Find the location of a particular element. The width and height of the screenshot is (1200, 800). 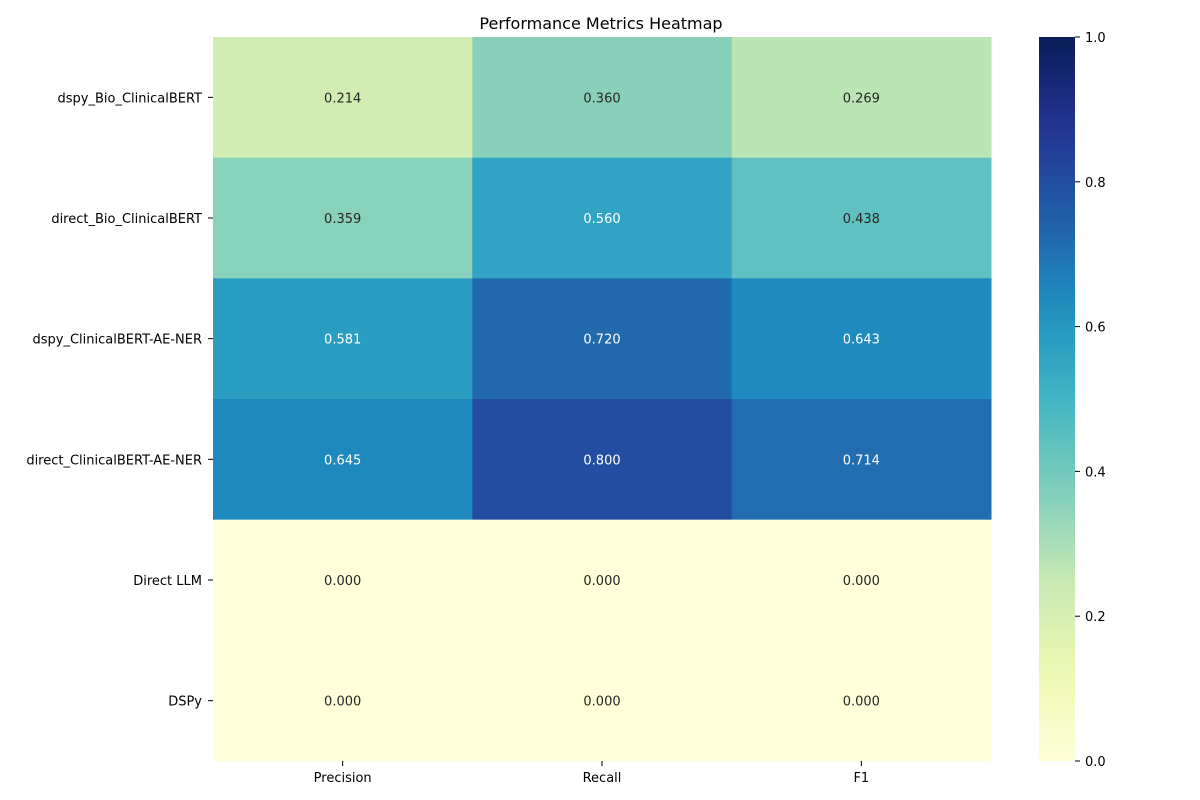

y-tick-label: Direct LLM is located at coordinates (167, 581).